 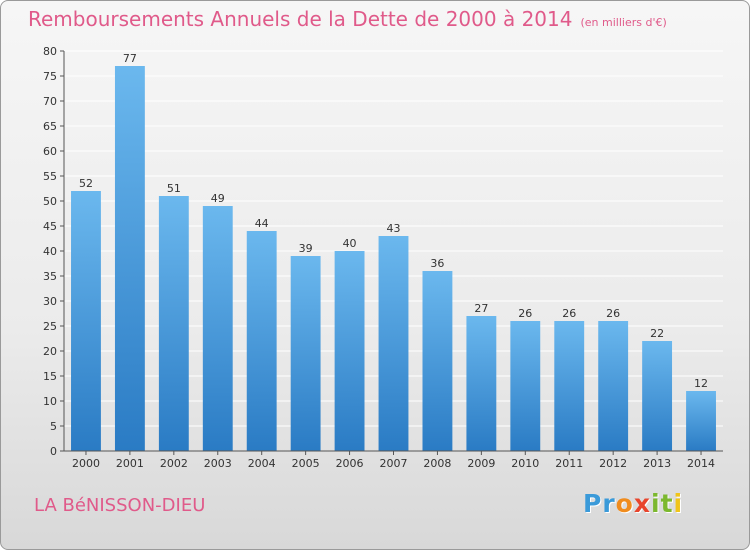 I want to click on data-label: 40, so click(x=350, y=243).